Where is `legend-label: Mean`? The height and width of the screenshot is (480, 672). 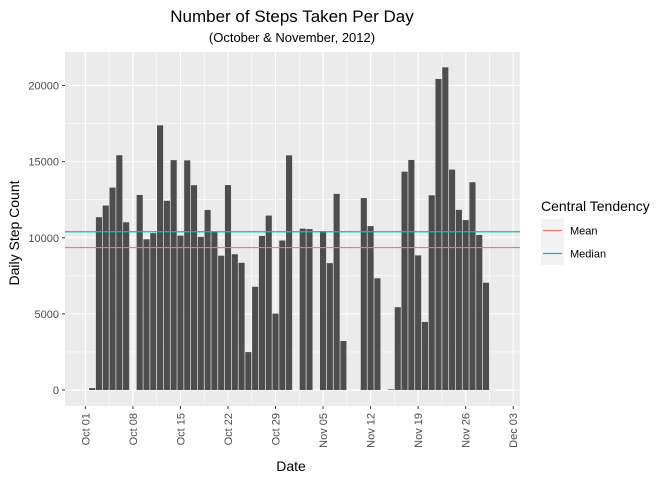 legend-label: Mean is located at coordinates (584, 232).